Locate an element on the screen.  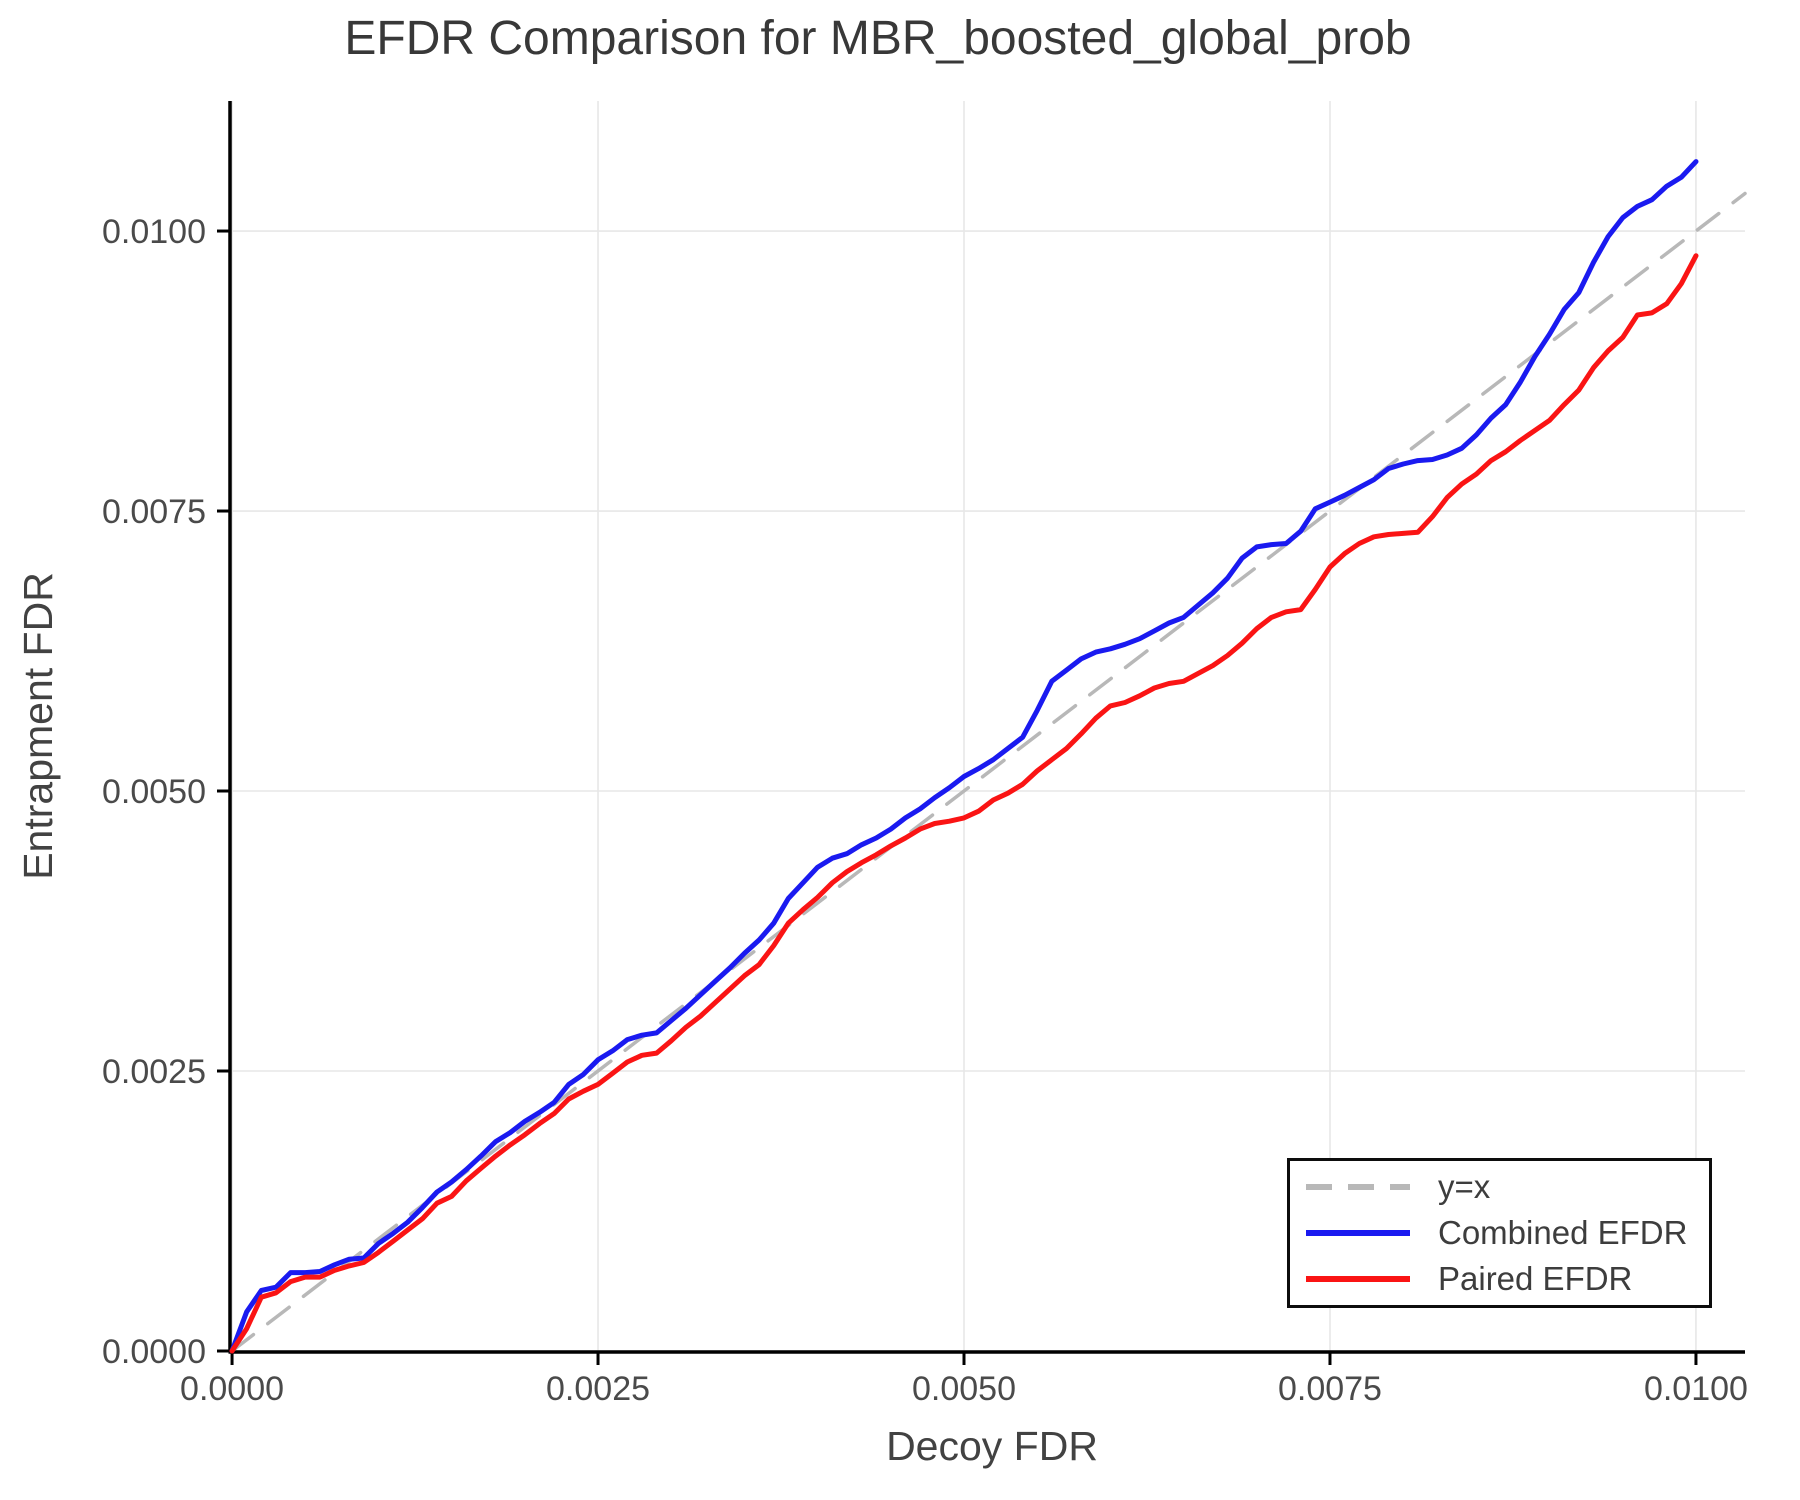
x-tick-label: 0.0100 is located at coordinates (1696, 1389).